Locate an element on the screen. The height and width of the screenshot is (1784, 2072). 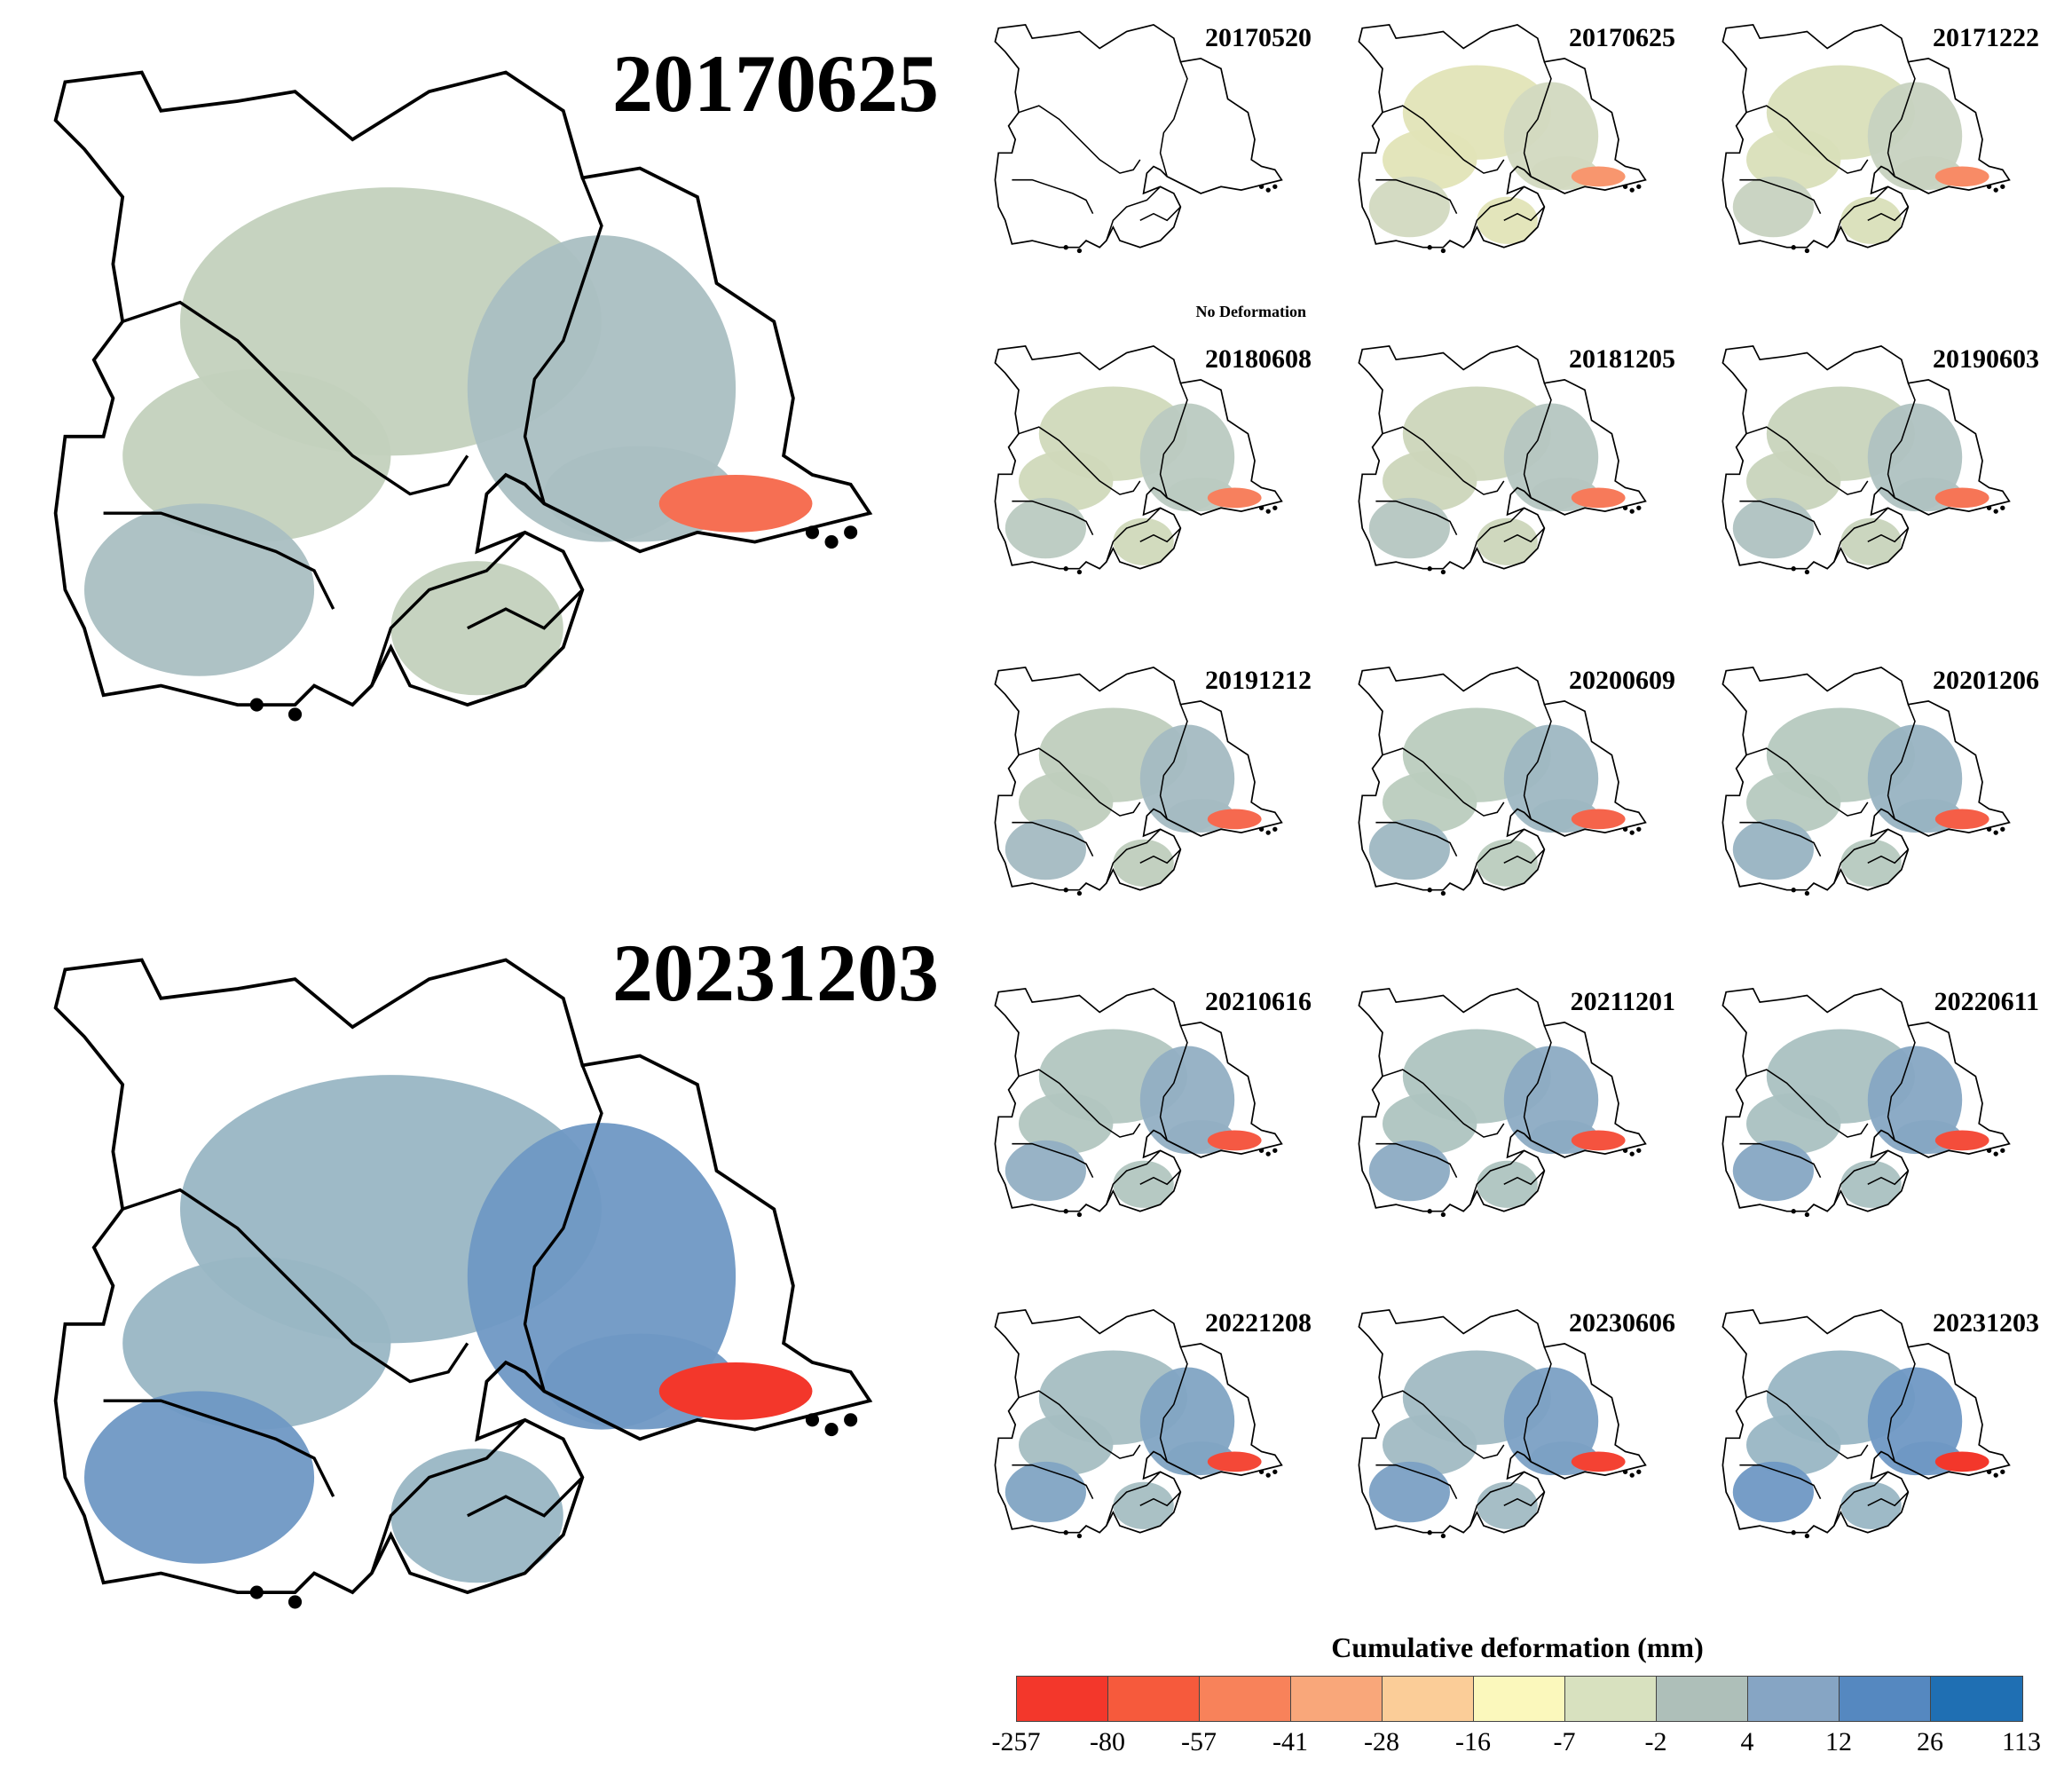
map-panel: 20231203 is located at coordinates (1882, 1458).